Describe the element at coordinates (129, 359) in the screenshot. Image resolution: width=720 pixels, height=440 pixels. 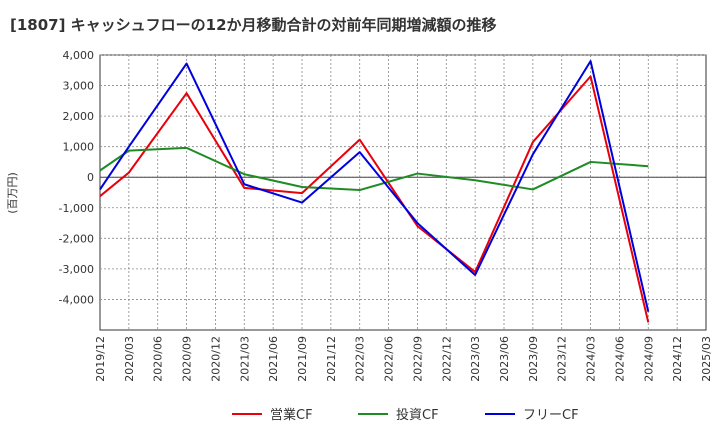
I see `x-tick-label: 2020/03` at that location.